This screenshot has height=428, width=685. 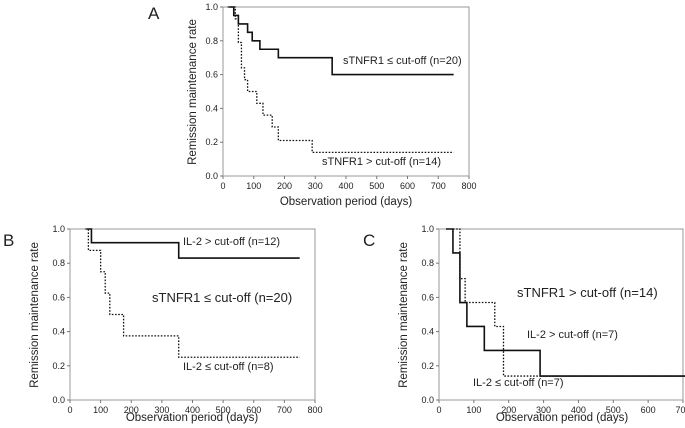 What do you see at coordinates (572, 335) in the screenshot?
I see `series-label: IL-2 > cut-off (n=7)` at bounding box center [572, 335].